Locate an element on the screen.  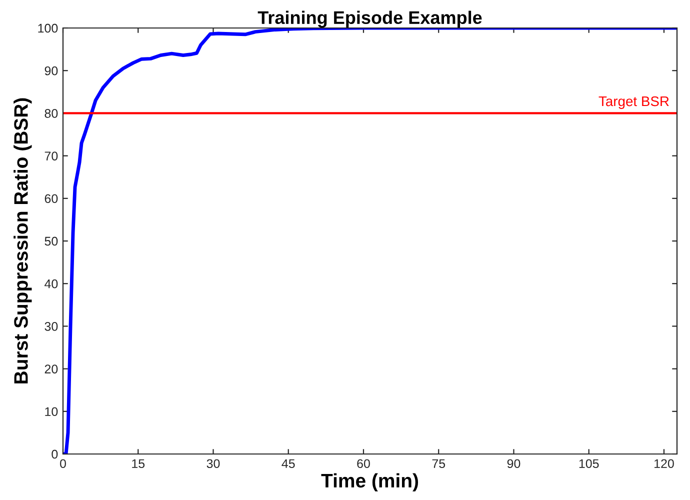
y-tick-label: 90 is located at coordinates (51, 71).